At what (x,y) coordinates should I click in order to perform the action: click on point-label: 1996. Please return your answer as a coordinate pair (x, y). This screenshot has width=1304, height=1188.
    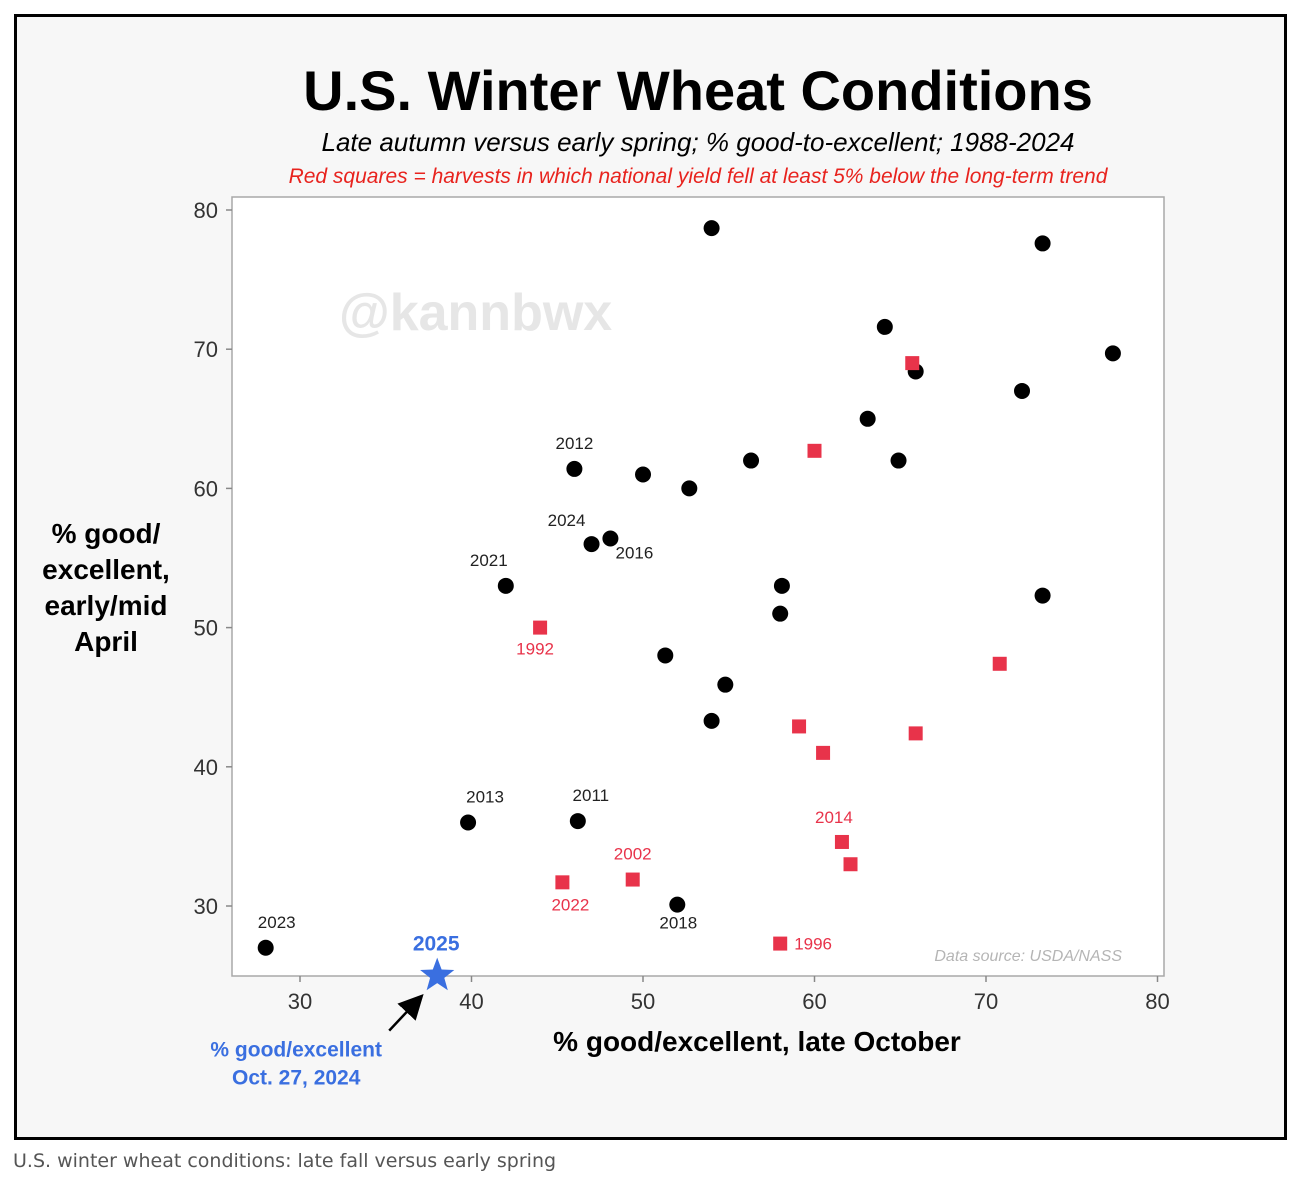
    Looking at the image, I should click on (813, 944).